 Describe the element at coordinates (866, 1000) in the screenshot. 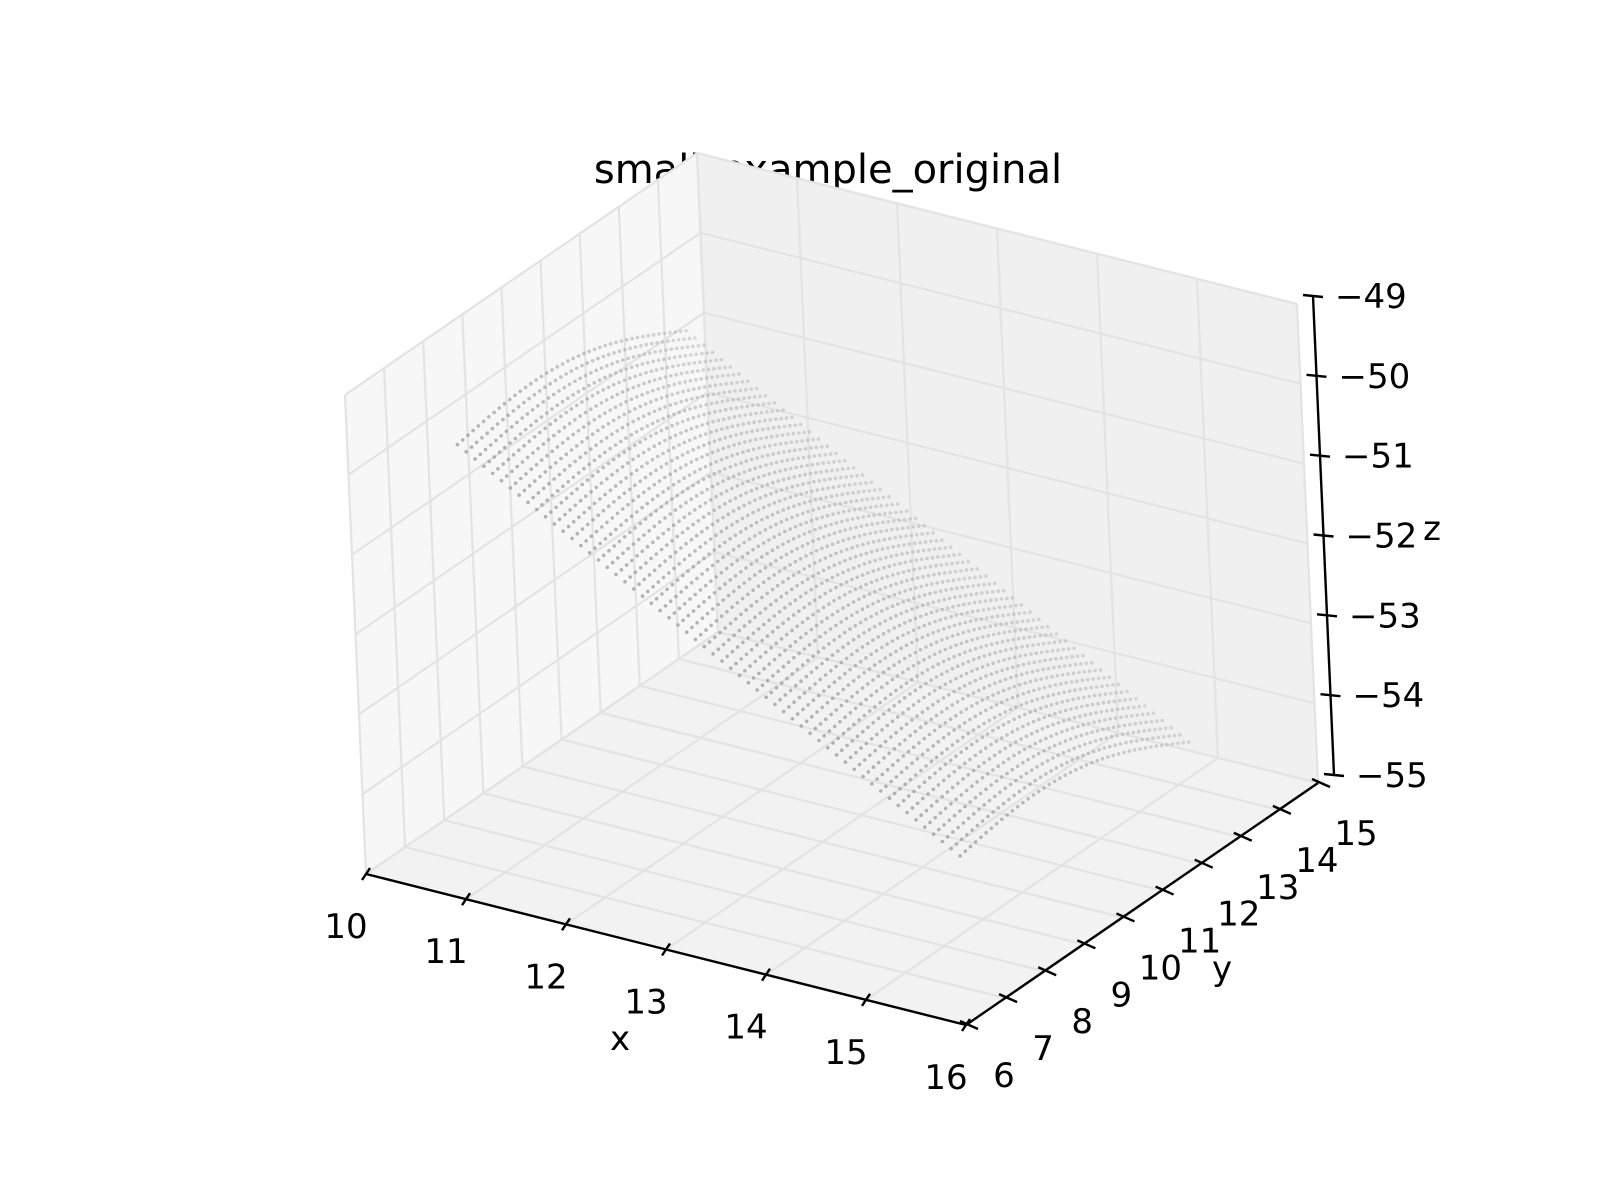

I see `x-tick` at that location.